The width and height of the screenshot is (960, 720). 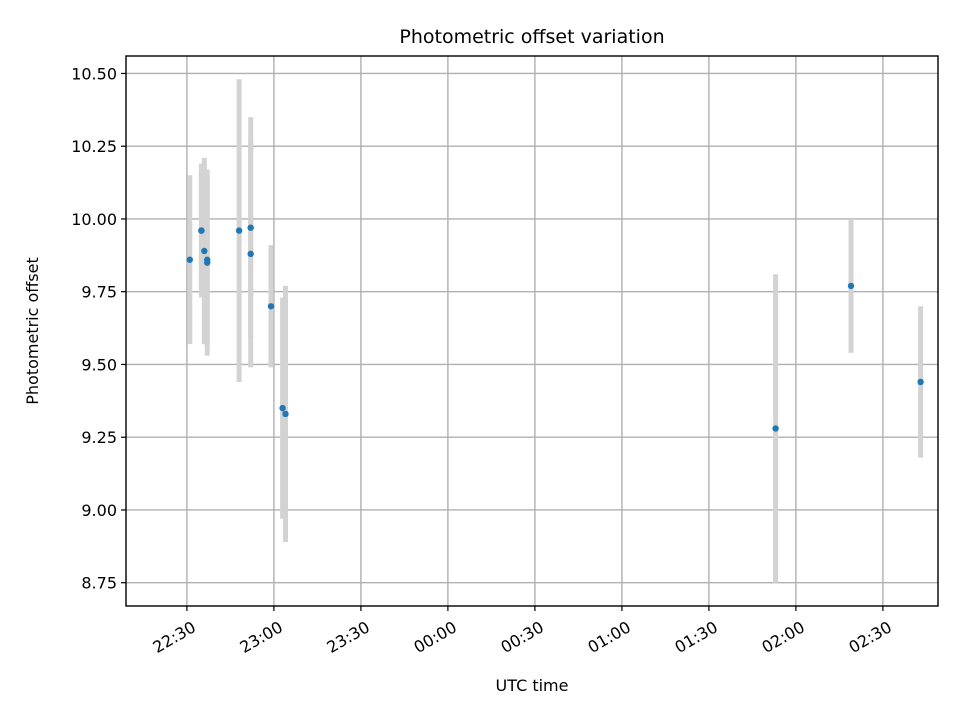 What do you see at coordinates (173, 637) in the screenshot?
I see `x-tick-label: 22:30` at bounding box center [173, 637].